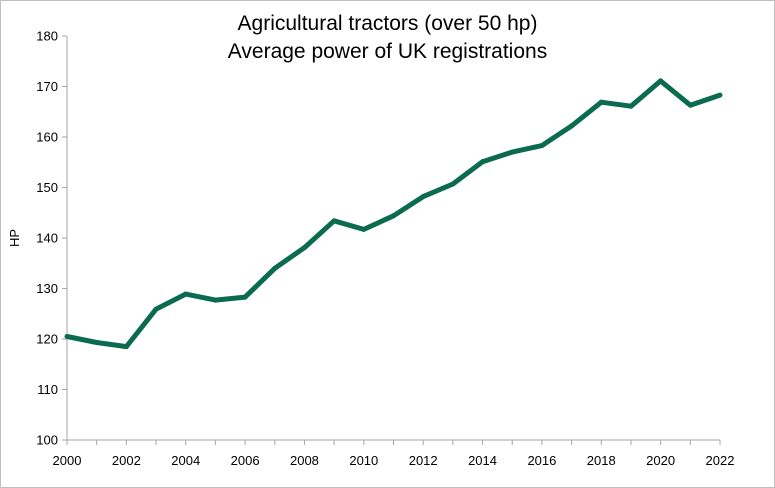  Describe the element at coordinates (67, 460) in the screenshot. I see `x-tick-label: 2000` at that location.